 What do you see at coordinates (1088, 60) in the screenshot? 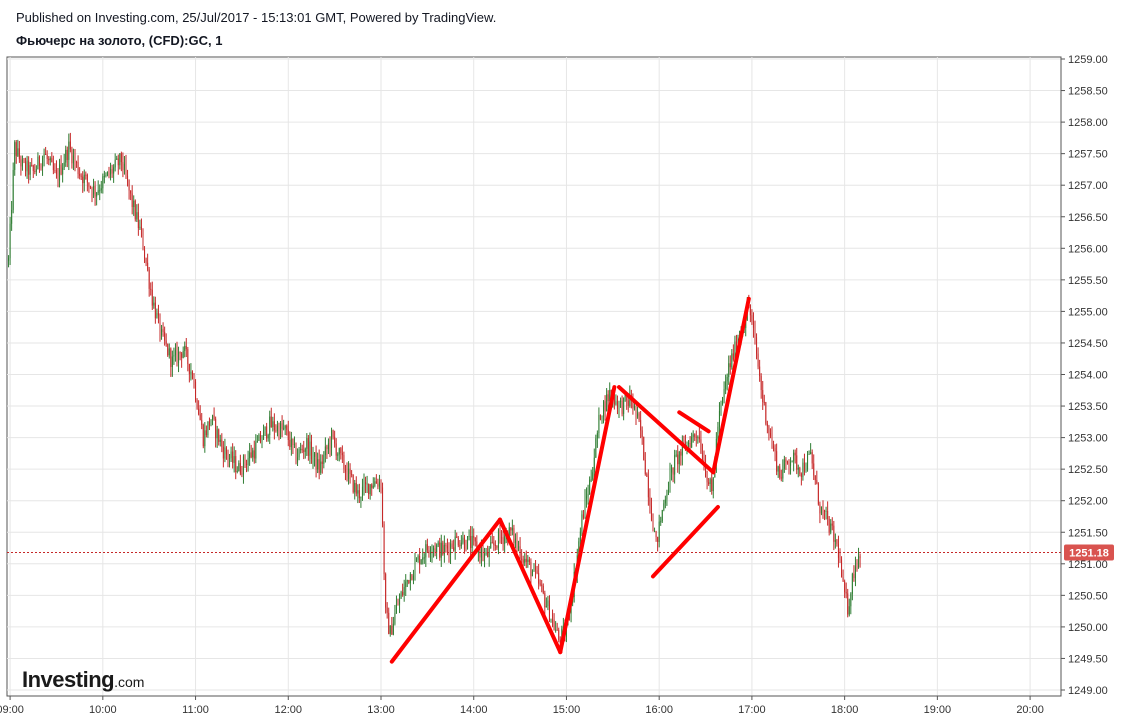
I see `y-tick-label: 1259.00` at bounding box center [1088, 60].